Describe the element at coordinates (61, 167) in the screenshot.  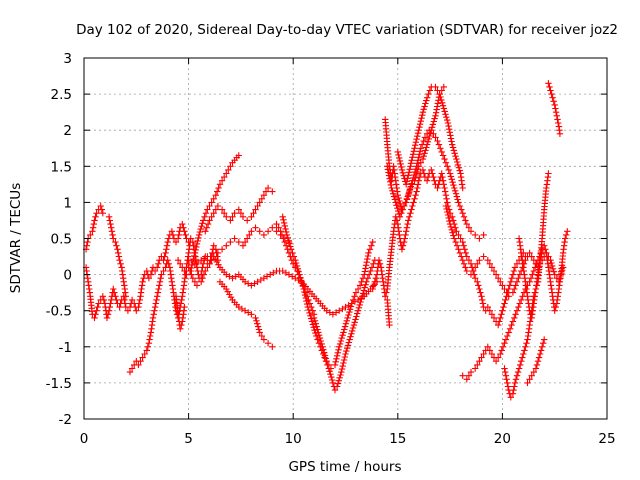
I see `y-tick-label: 1.5` at that location.